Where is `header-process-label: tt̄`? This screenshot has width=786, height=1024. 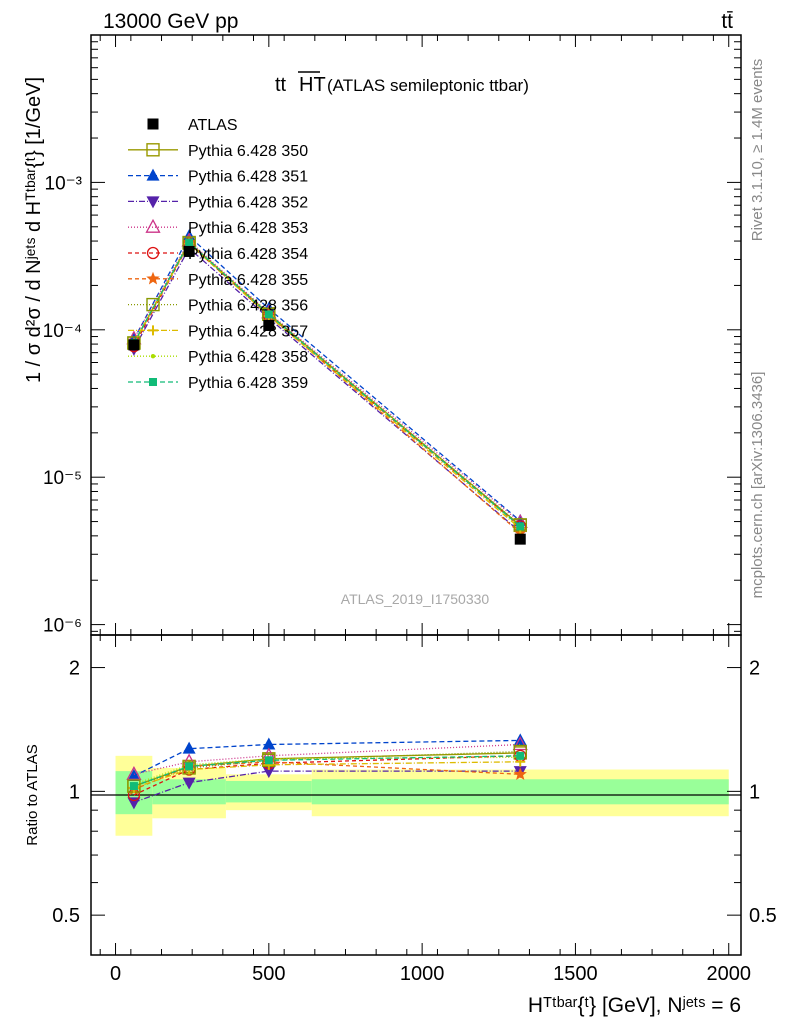 header-process-label: tt̄ is located at coordinates (727, 21).